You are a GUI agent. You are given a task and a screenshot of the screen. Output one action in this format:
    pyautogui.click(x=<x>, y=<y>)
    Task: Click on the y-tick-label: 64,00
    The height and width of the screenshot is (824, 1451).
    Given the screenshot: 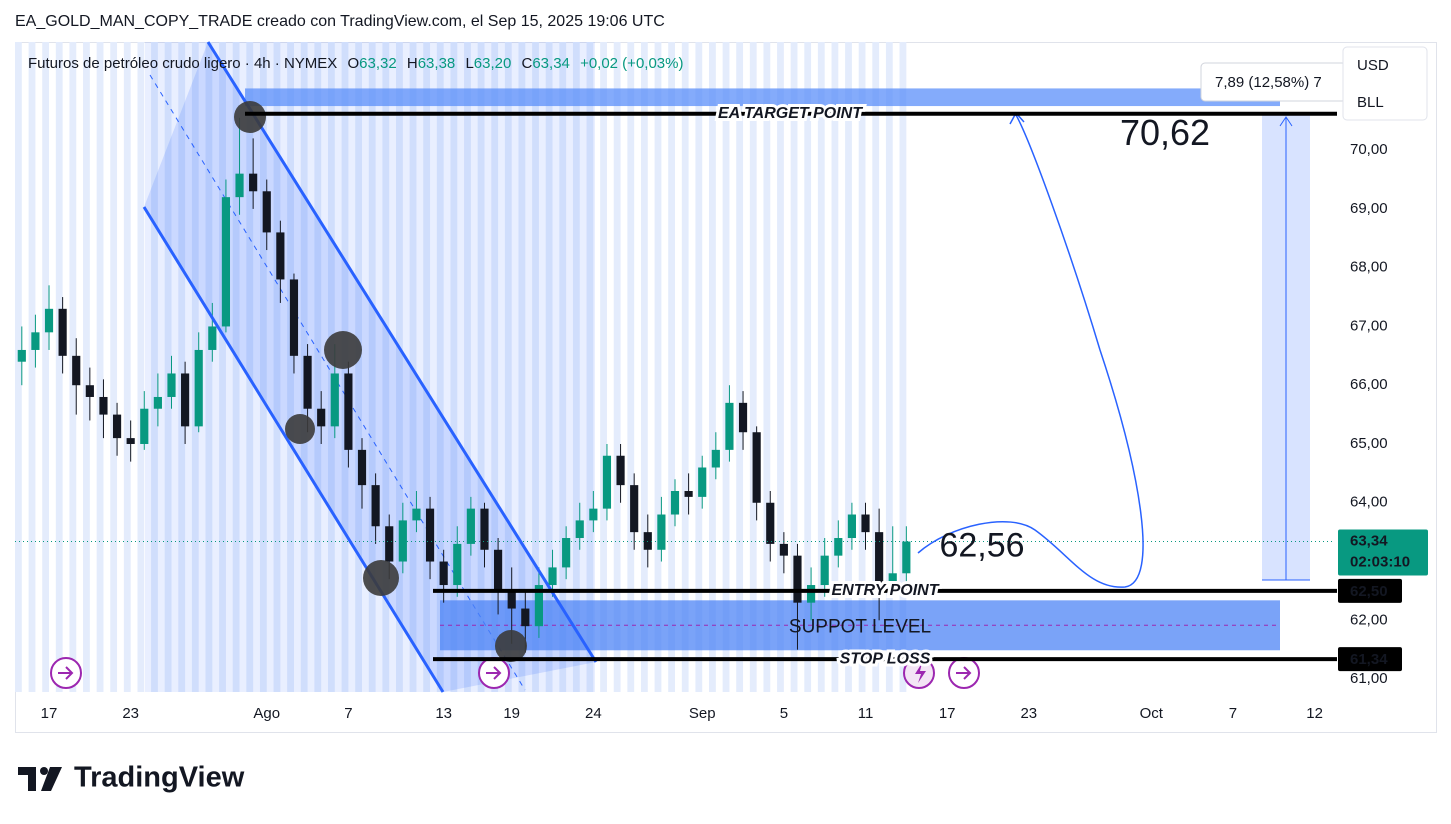 What is the action you would take?
    pyautogui.click(x=1369, y=502)
    